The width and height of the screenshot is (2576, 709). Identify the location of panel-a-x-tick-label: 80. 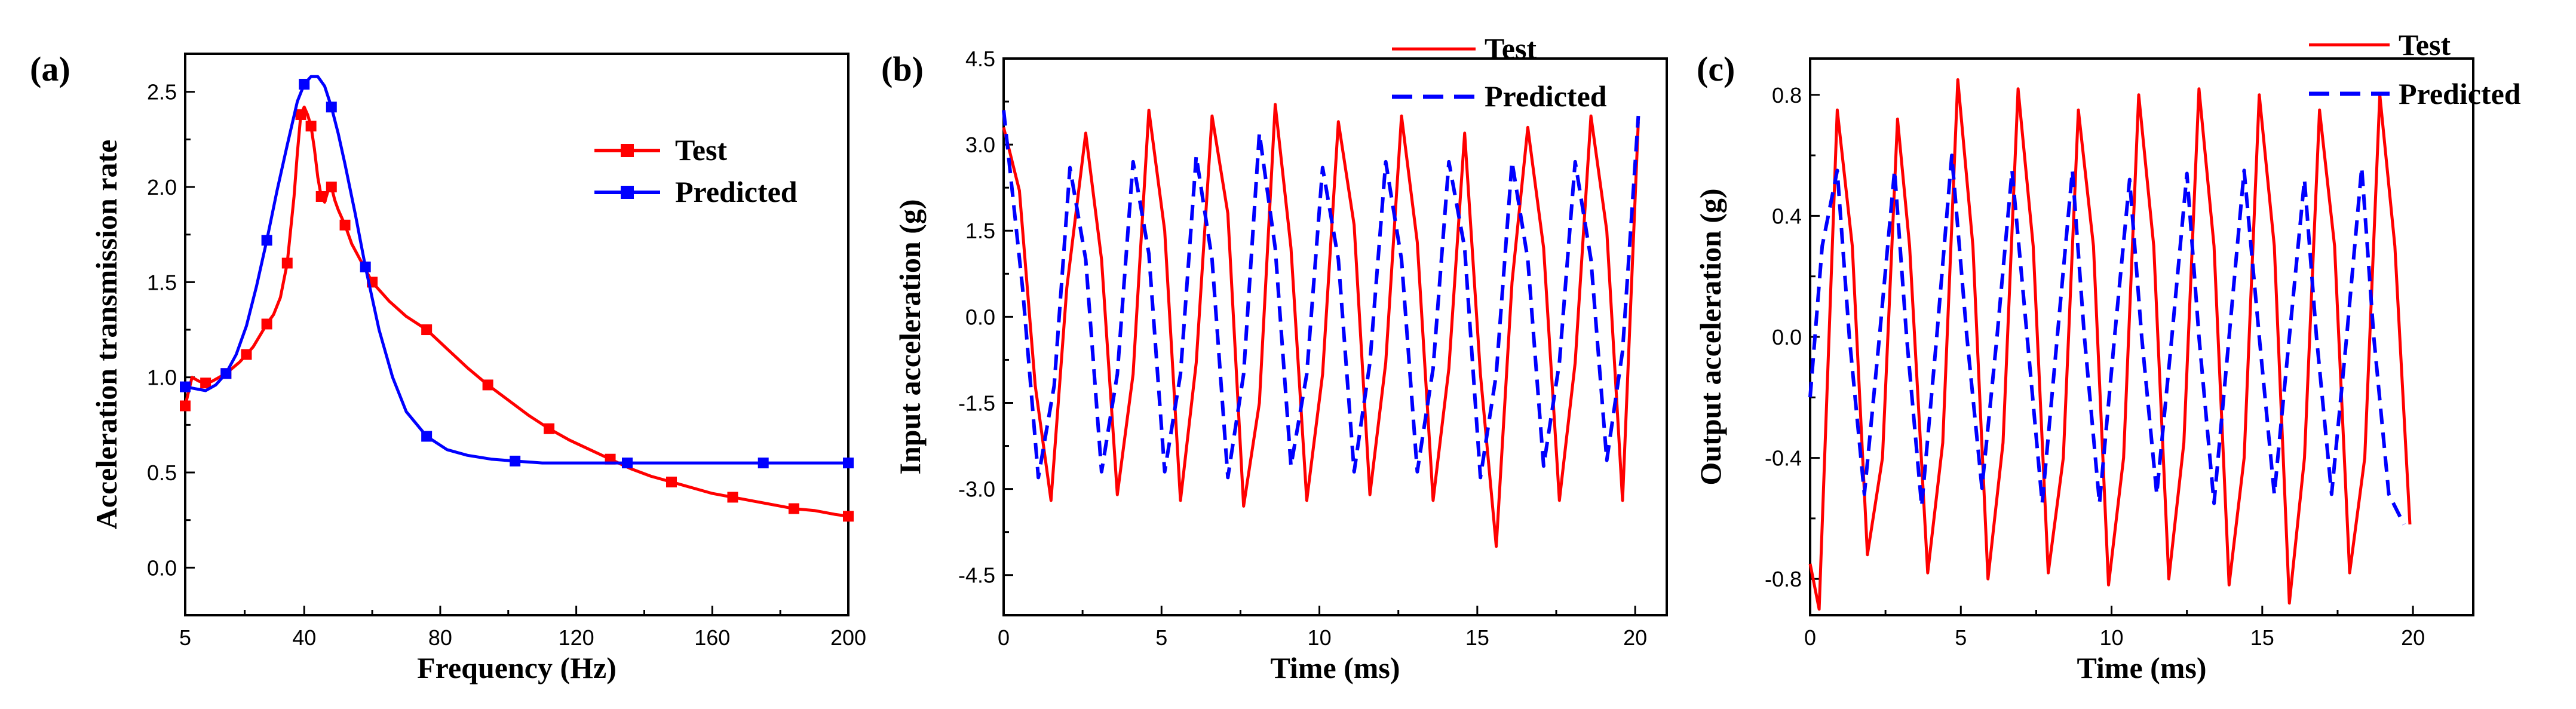
(440, 637).